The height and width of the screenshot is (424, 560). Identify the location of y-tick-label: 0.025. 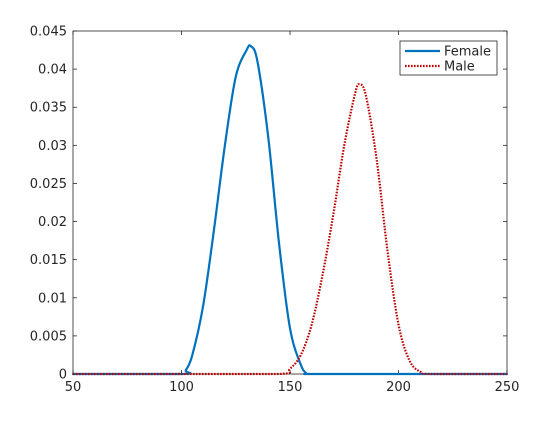
(48, 184).